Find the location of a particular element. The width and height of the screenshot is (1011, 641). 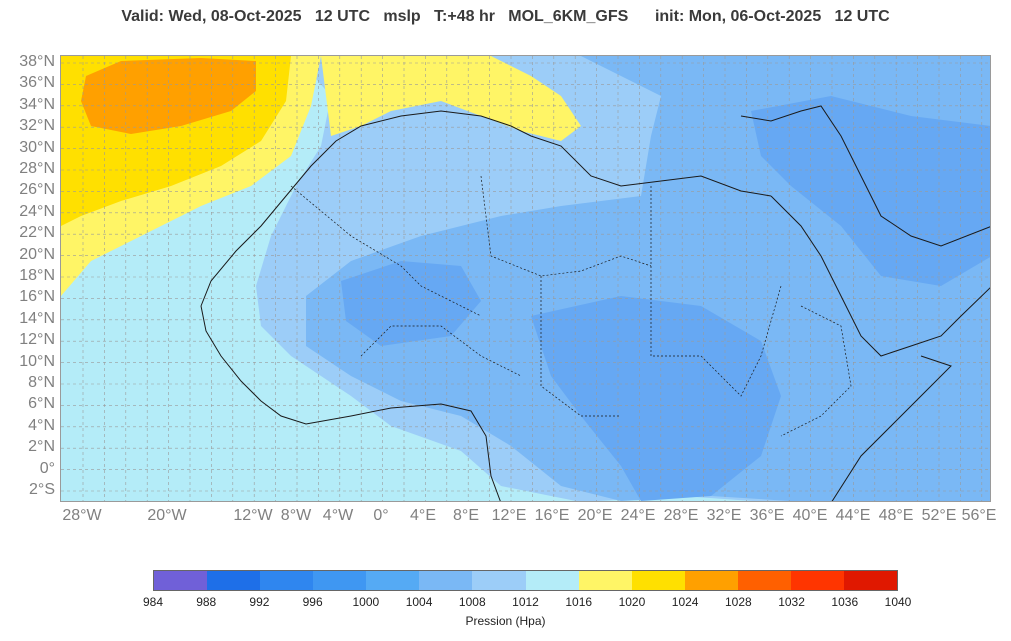

colorbar-tick-label: 1020 is located at coordinates (632, 602).